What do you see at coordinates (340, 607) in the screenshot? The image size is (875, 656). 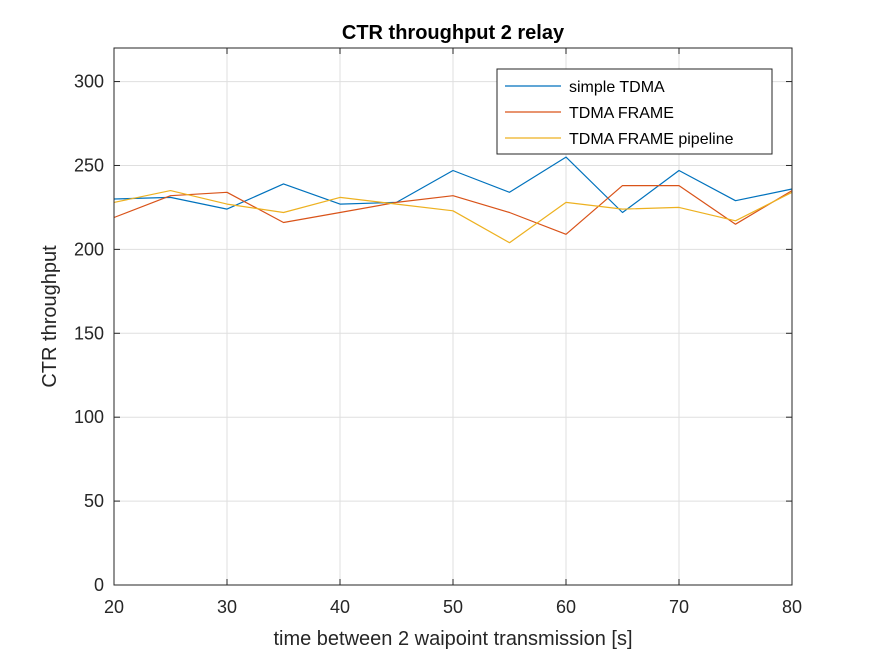 I see `x-tick-label: 40` at bounding box center [340, 607].